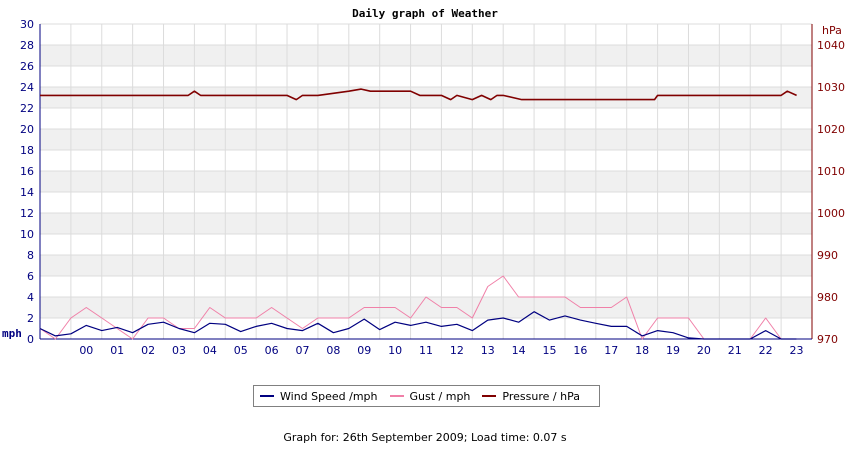 This screenshot has height=450, width=850. Describe the element at coordinates (241, 350) in the screenshot. I see `x-tick-label: 05` at that location.